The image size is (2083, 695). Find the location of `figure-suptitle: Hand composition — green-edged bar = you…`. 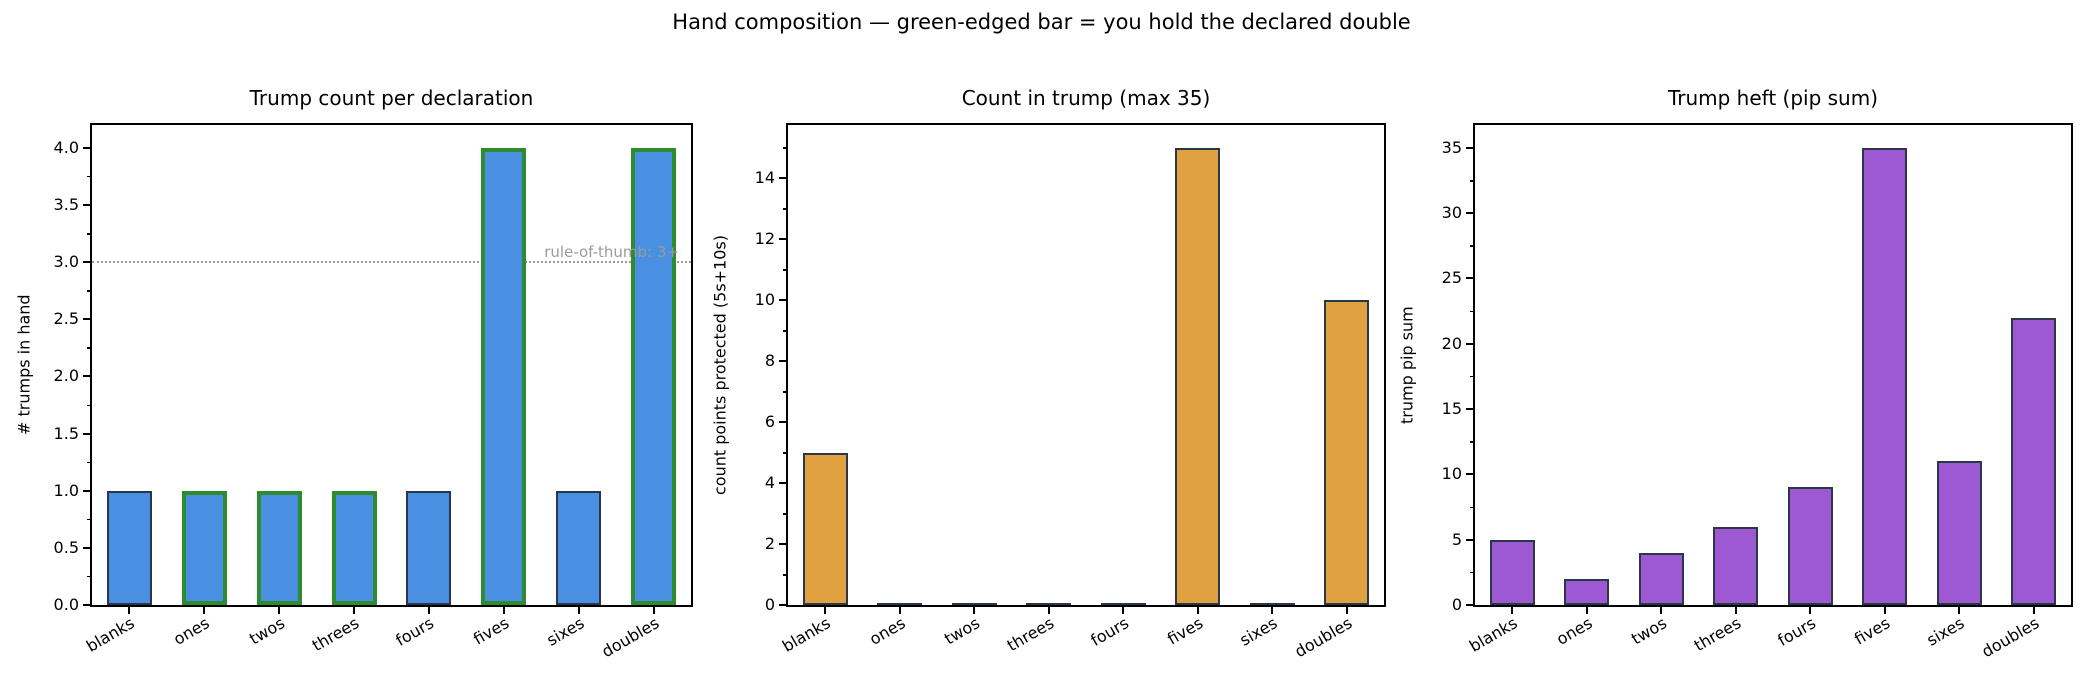

figure-suptitle: Hand composition — green-edged bar = you… is located at coordinates (1041, 22).